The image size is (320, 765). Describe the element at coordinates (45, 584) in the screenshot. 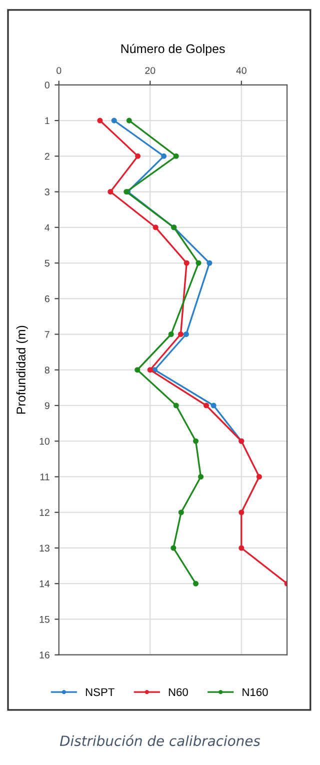

I see `y-tick-label: 14` at that location.